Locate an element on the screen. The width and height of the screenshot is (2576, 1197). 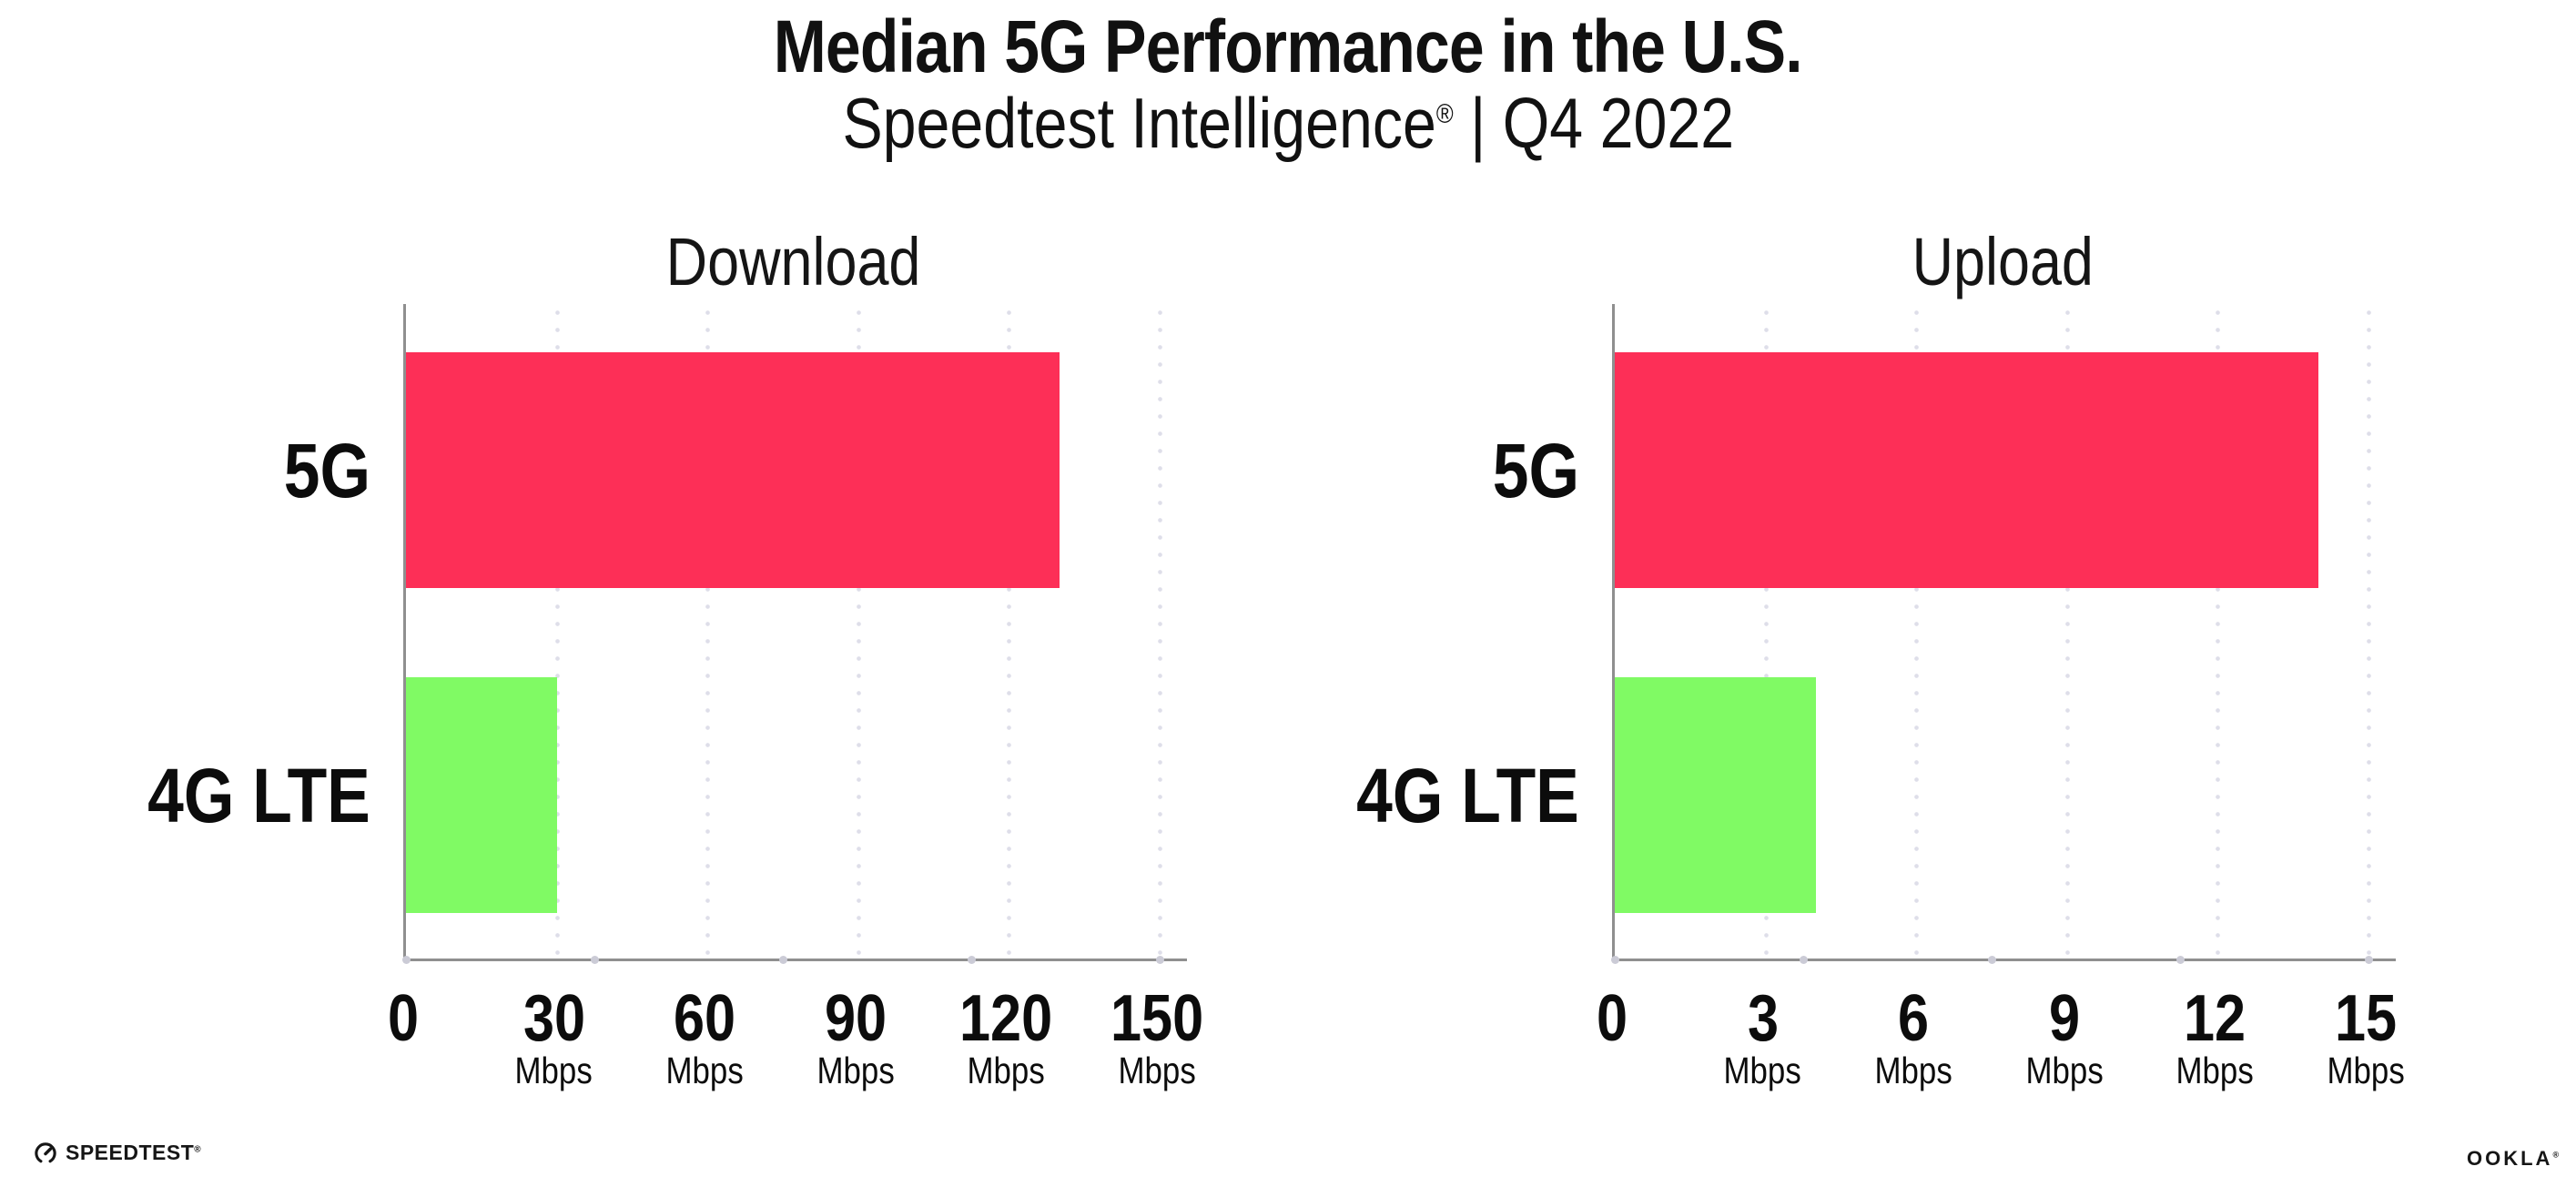
x-tick-label-12: 12 is located at coordinates (2215, 1018).